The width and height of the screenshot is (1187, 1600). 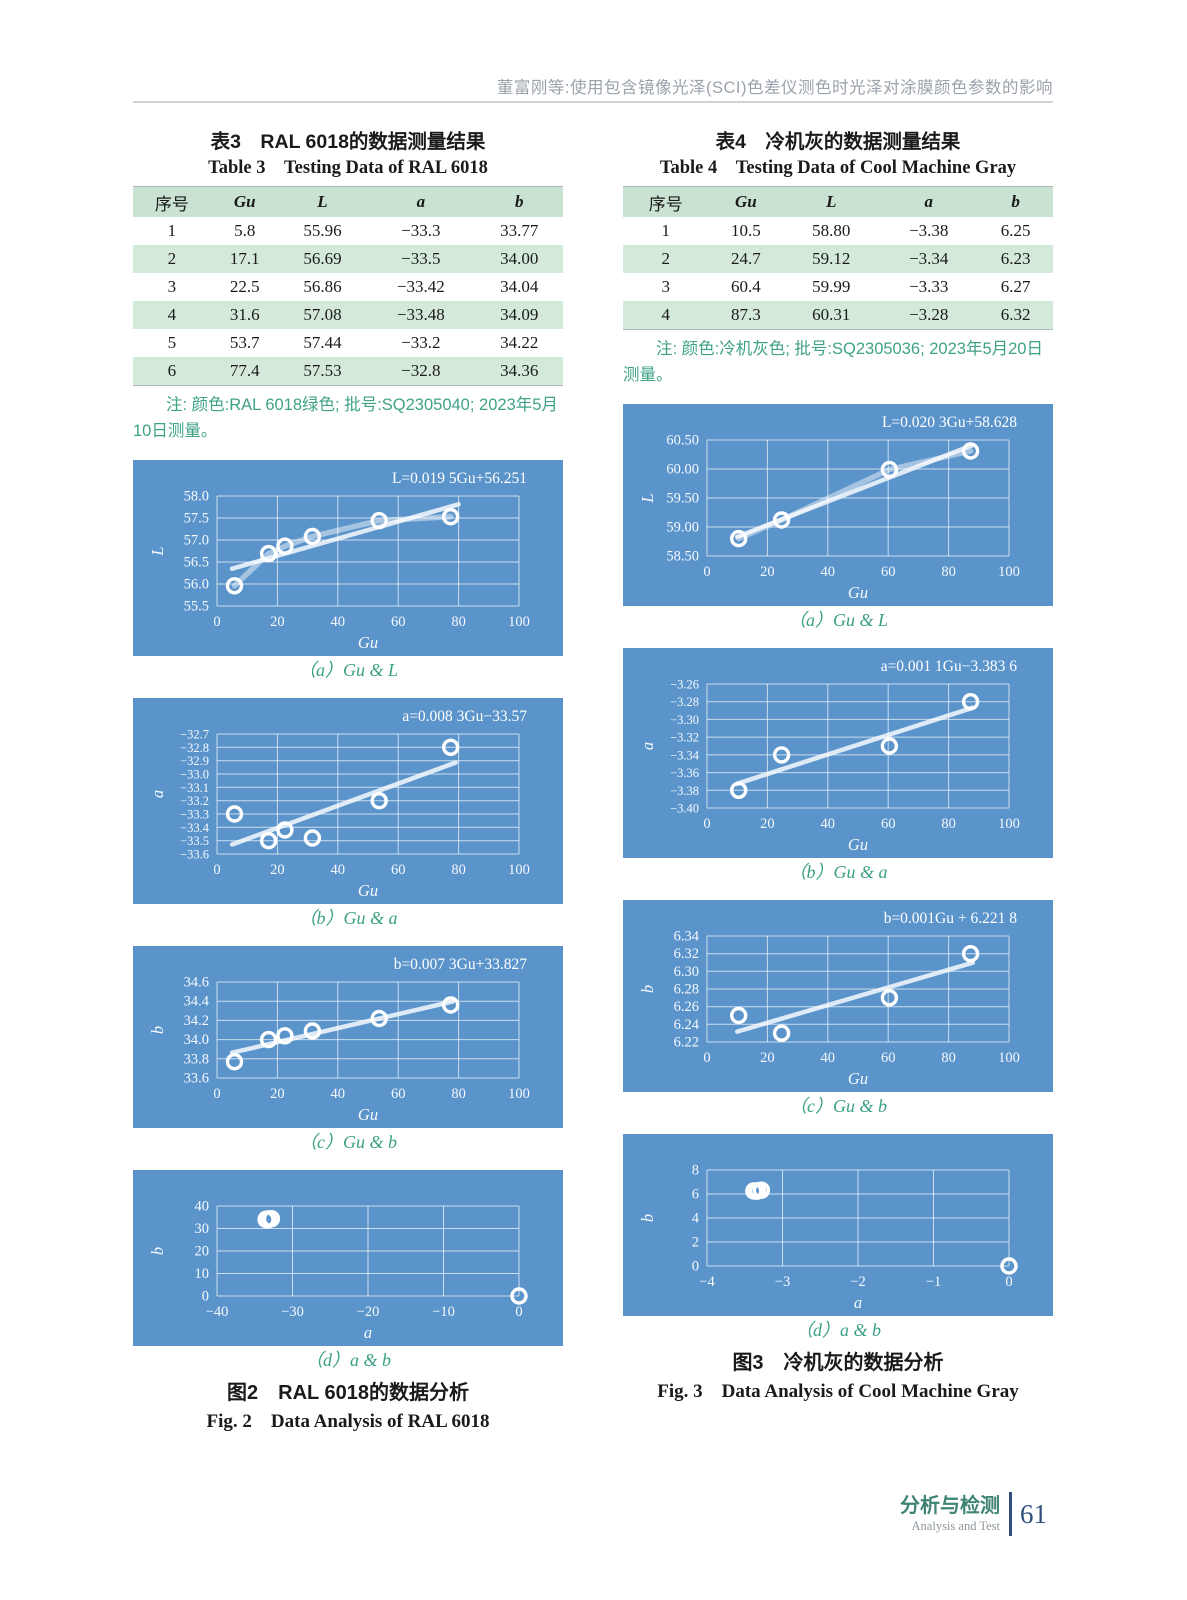 What do you see at coordinates (244, 201) in the screenshot?
I see `column-header-gu: Gu` at bounding box center [244, 201].